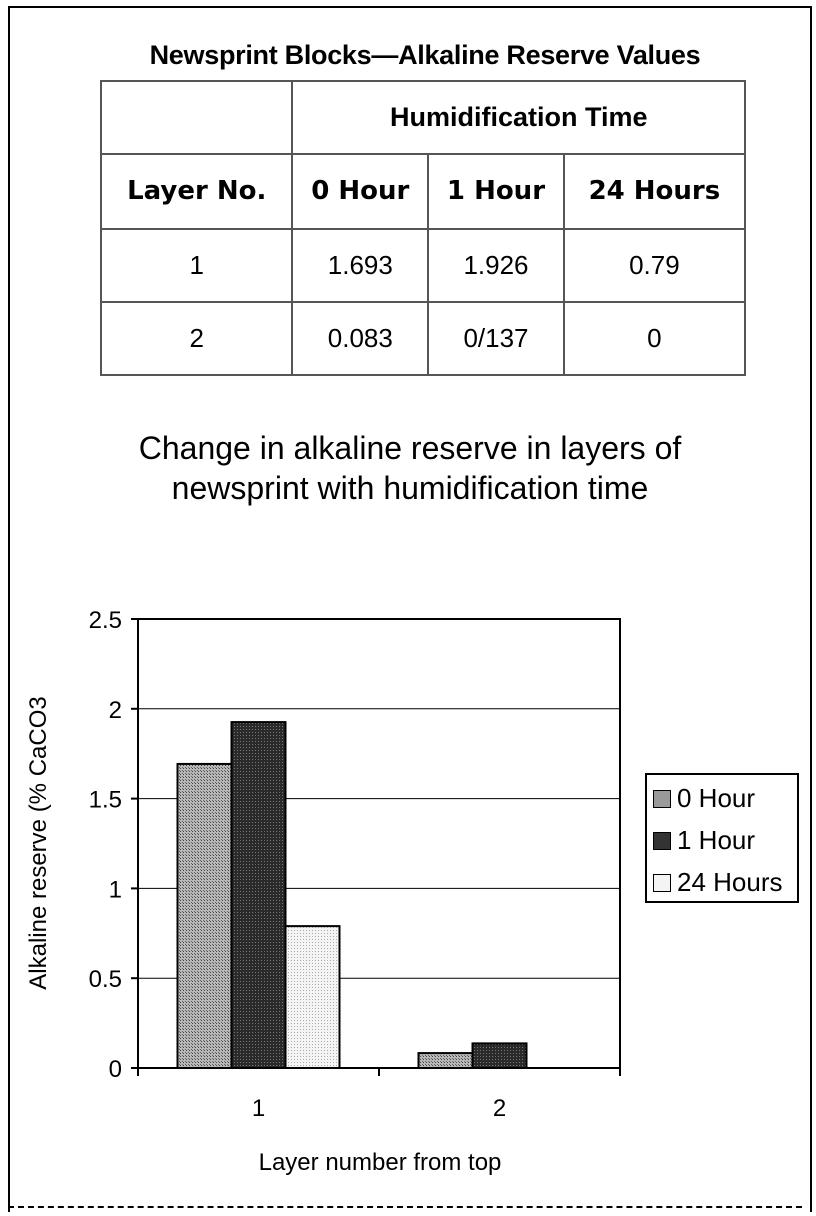  What do you see at coordinates (654, 191) in the screenshot?
I see `header-24-hours: 24 Hours` at bounding box center [654, 191].